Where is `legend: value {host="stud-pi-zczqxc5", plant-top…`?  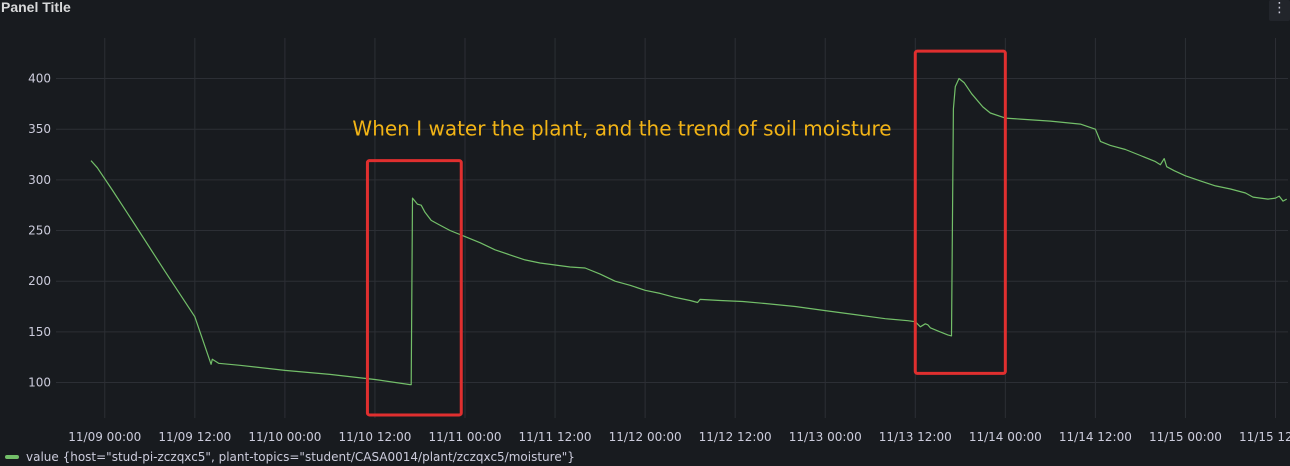
legend: value {host="stud-pi-zczqxc5", plant-top… is located at coordinates (290, 457).